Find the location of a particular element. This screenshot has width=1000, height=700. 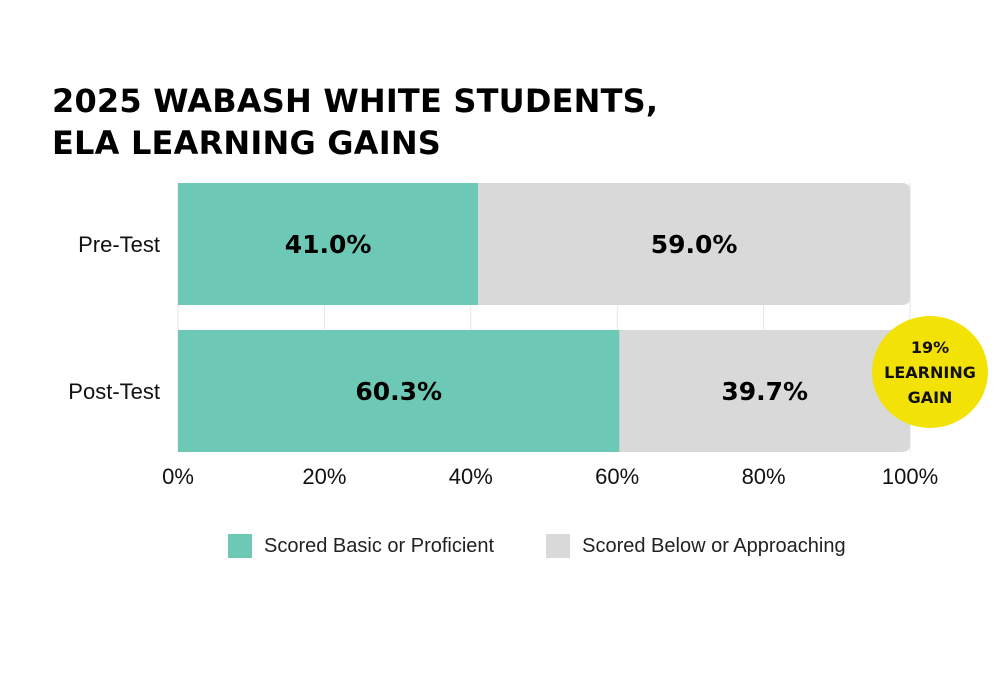

bar-value-label-1-1: 39.7% is located at coordinates (764, 391).